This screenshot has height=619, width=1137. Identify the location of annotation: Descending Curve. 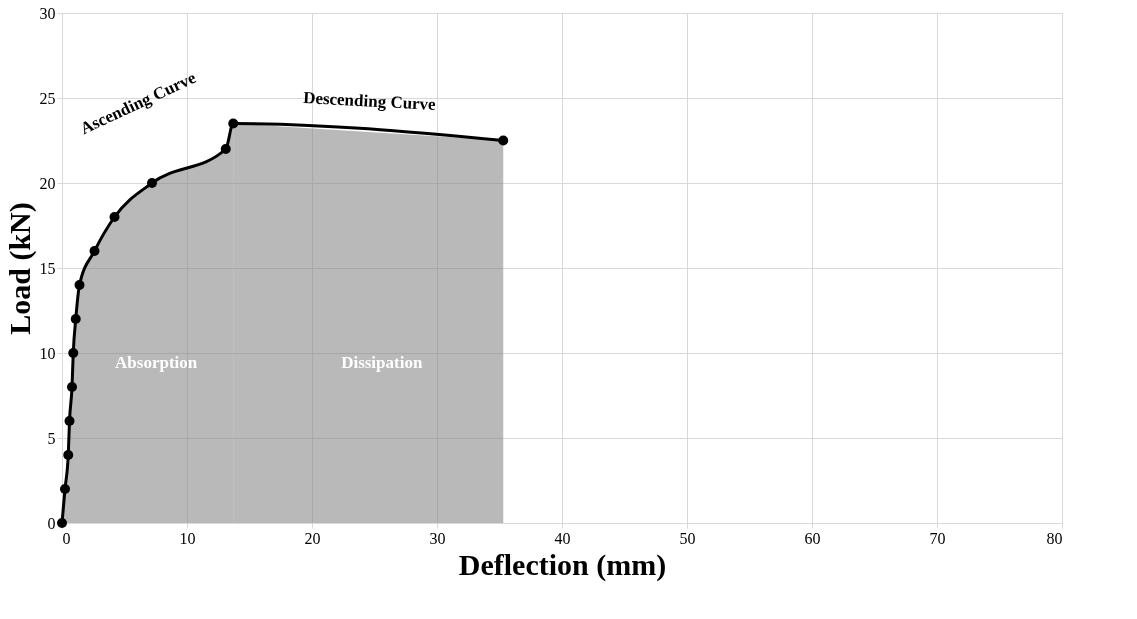
(369, 101).